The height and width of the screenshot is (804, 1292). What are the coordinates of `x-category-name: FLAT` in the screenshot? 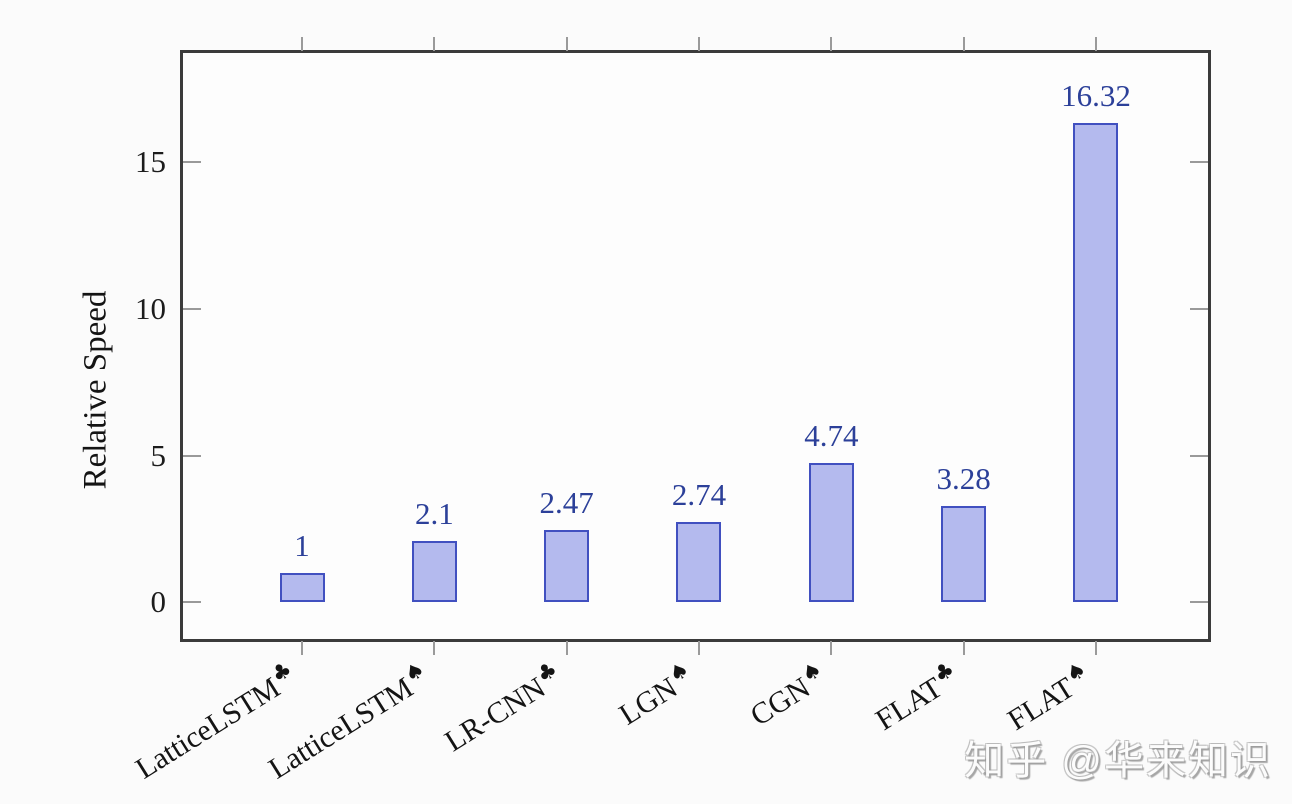 It's located at (908, 704).